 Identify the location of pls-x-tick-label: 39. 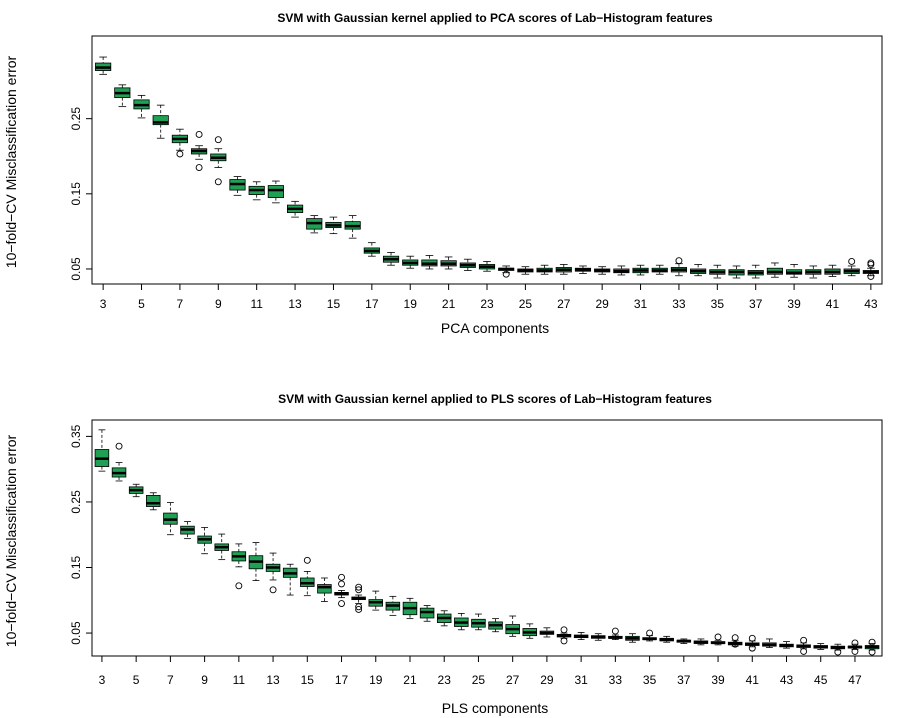
(718, 680).